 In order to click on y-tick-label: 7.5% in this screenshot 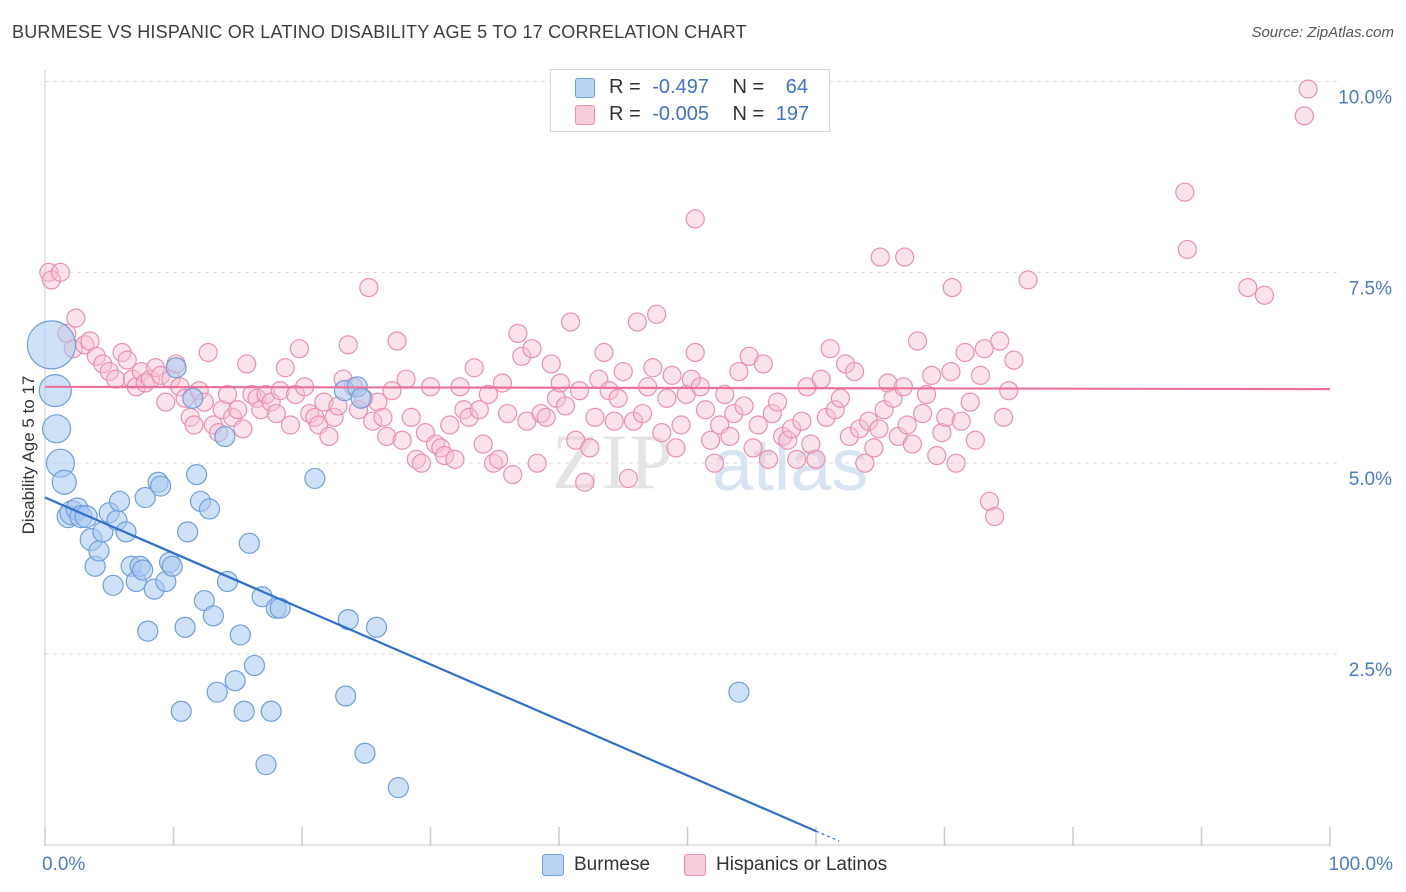, I will do `click(1370, 288)`.